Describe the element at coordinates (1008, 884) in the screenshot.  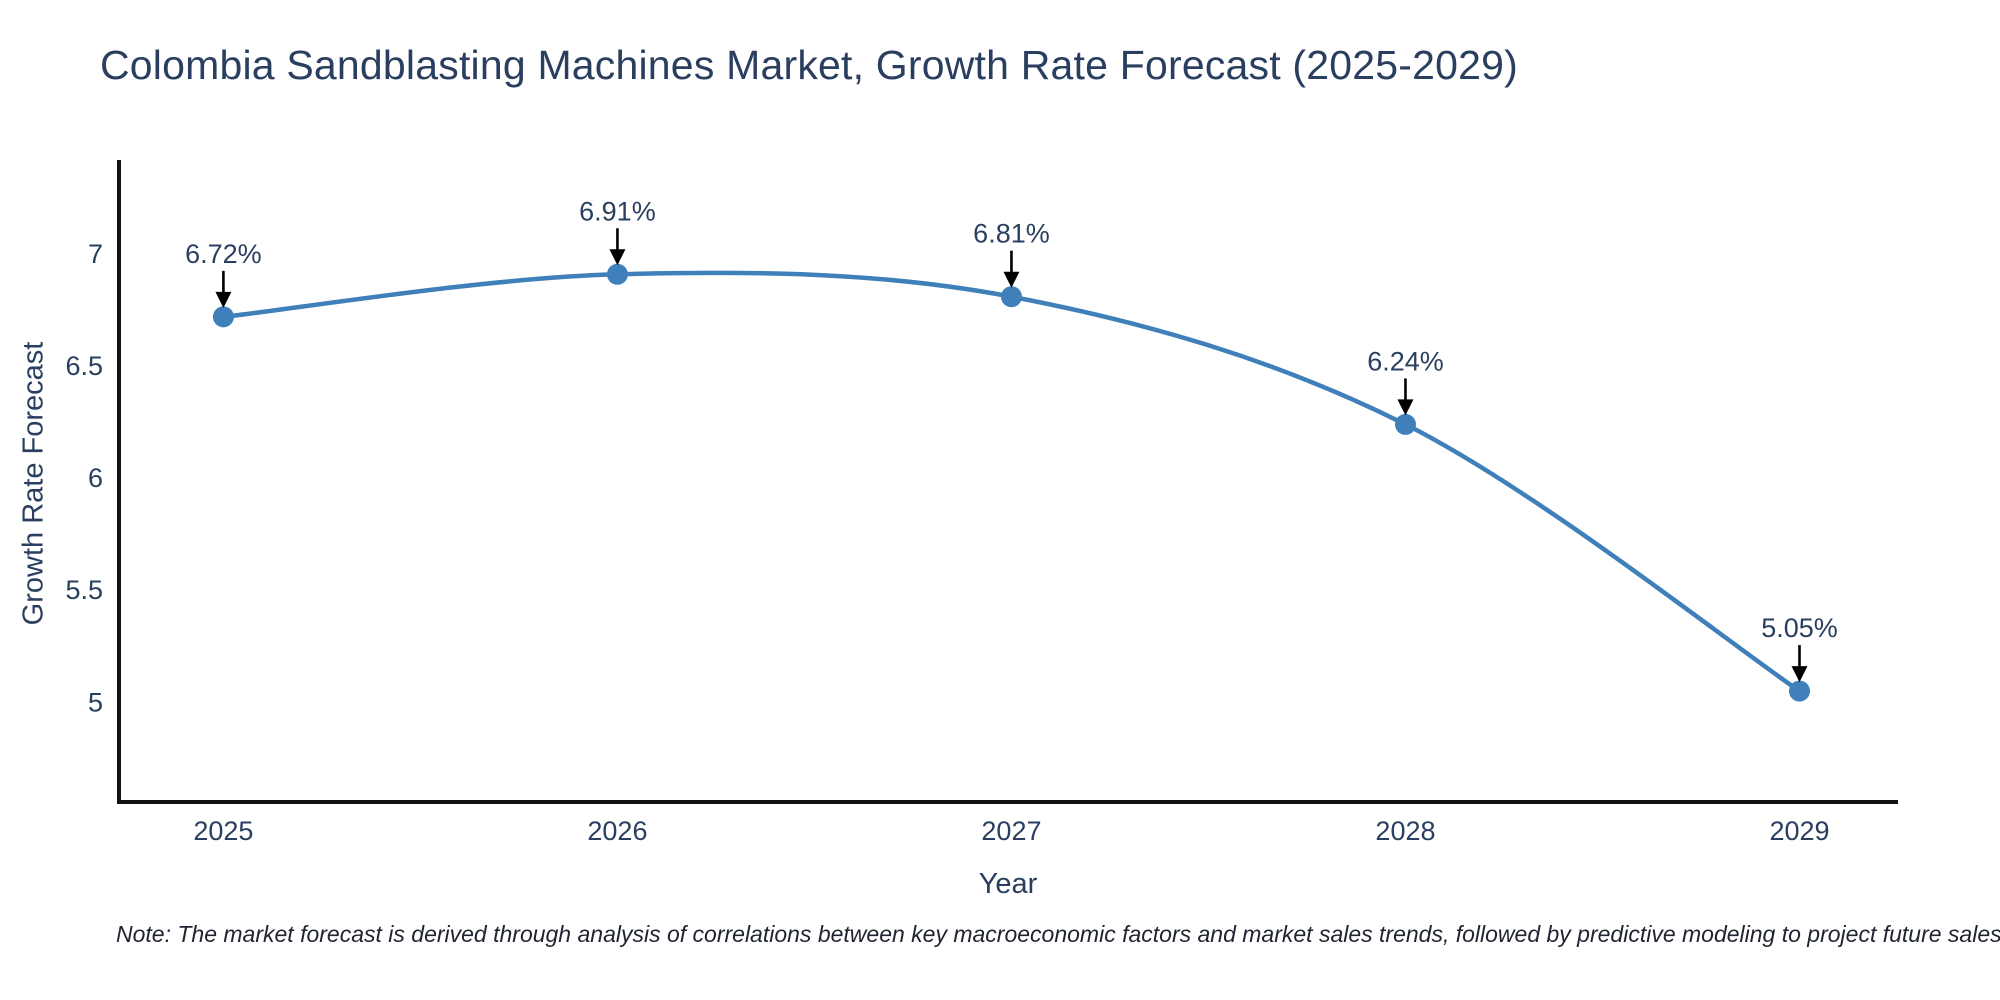
I see `x-axis-title: Year` at that location.